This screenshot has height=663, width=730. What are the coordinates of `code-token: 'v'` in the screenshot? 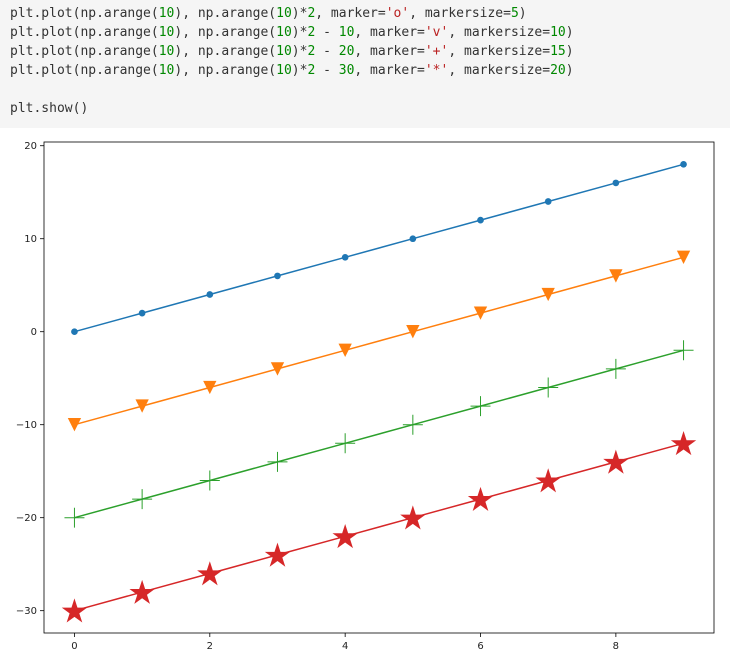 It's located at (436, 32).